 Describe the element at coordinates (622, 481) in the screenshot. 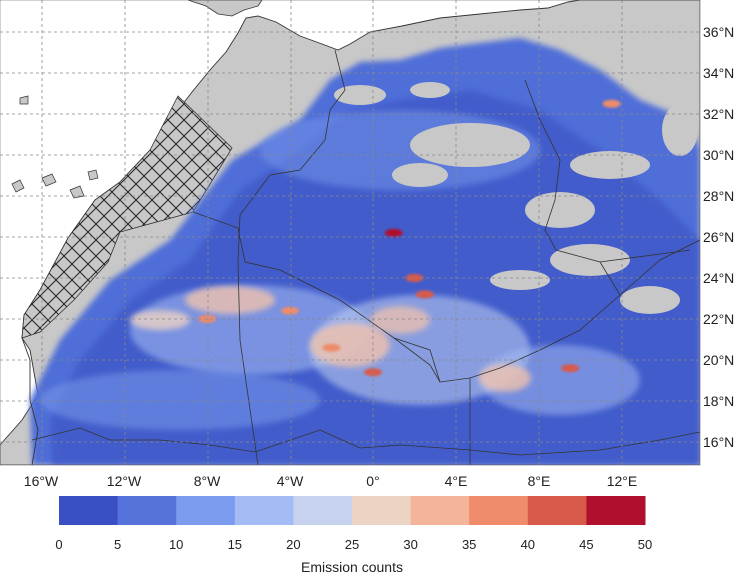

I see `lon-label: 12°E` at that location.